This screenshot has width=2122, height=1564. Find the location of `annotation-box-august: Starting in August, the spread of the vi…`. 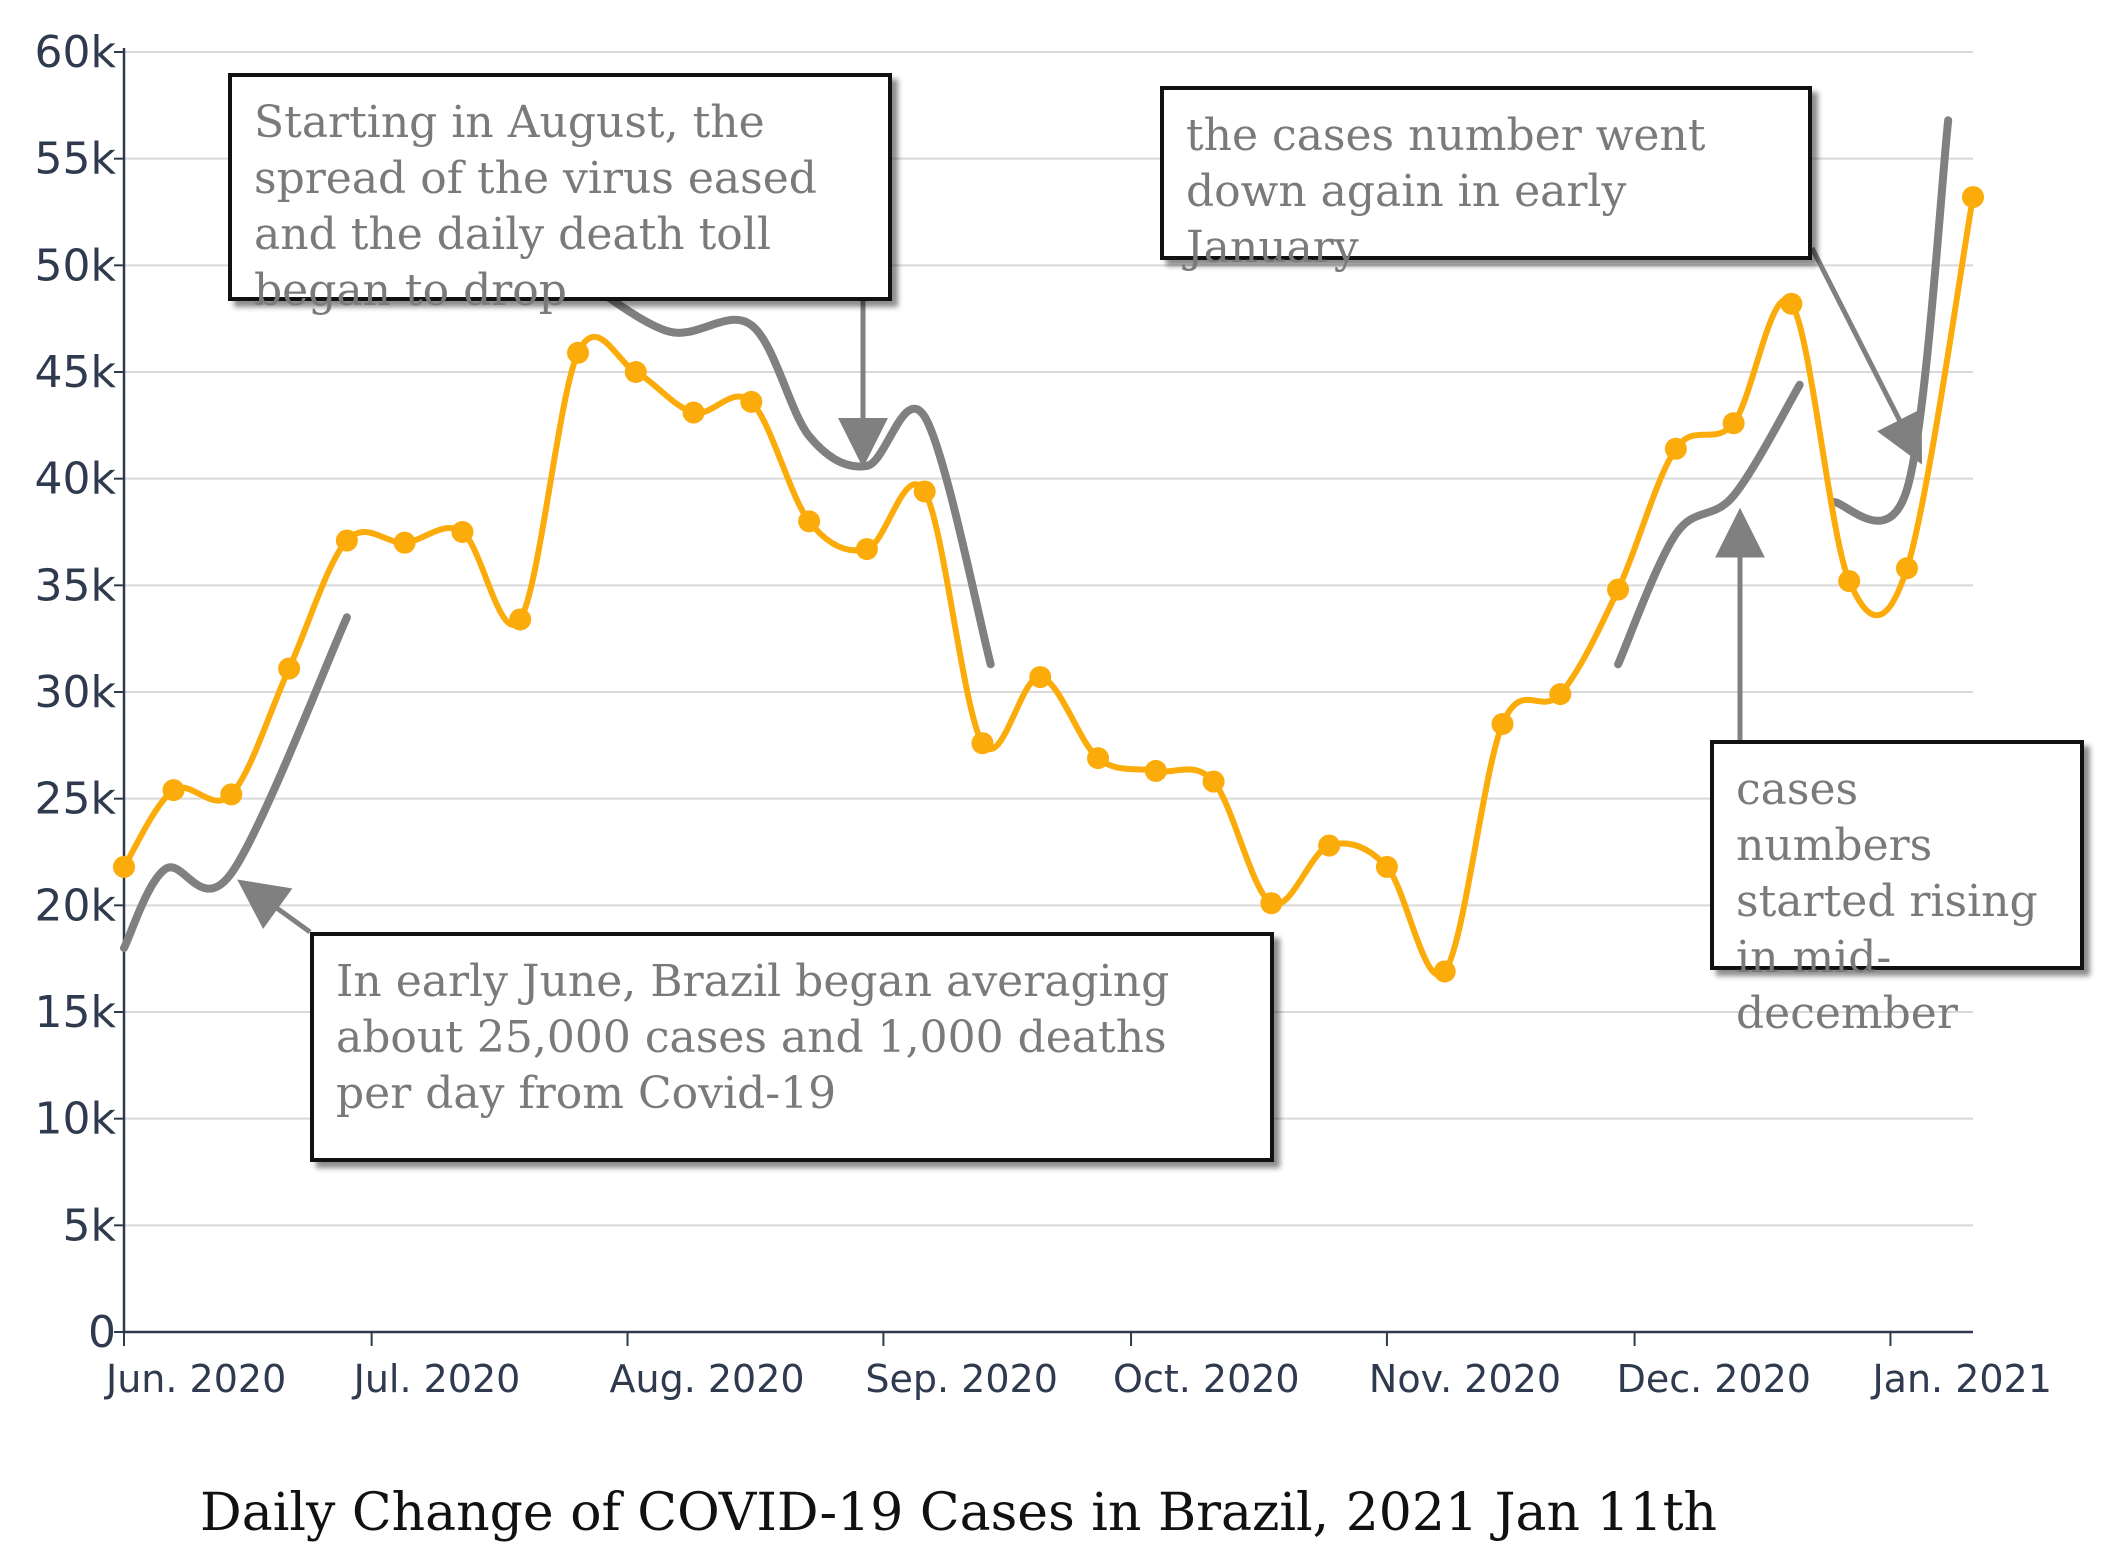

annotation-box-august: Starting in August, the spread of the vi… is located at coordinates (560, 194).